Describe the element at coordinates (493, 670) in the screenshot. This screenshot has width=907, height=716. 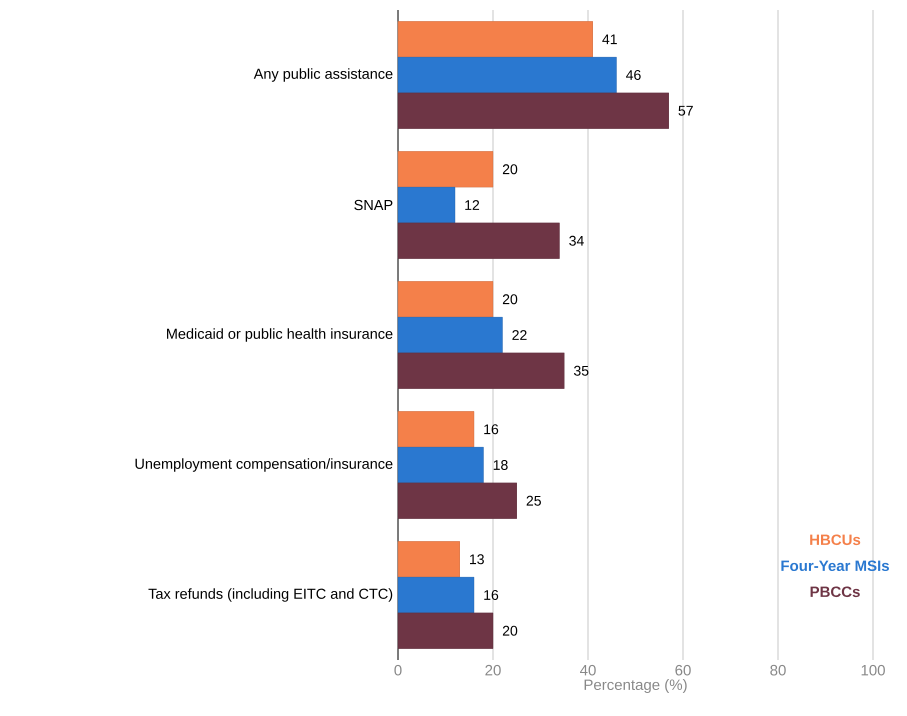
I see `x-tick-label: 20` at that location.